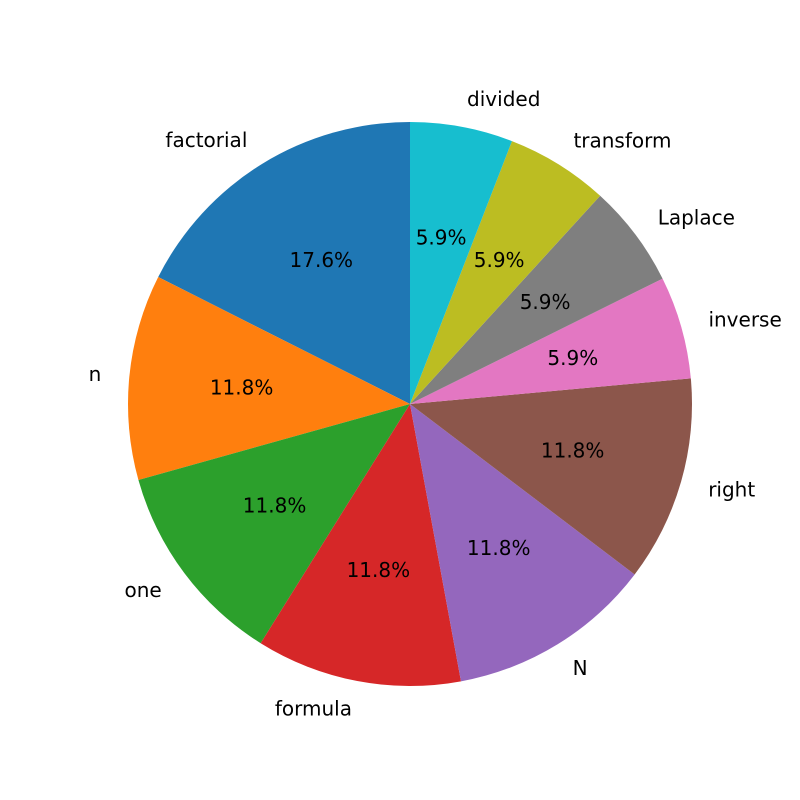 Image resolution: width=800 pixels, height=800 pixels. Describe the element at coordinates (545, 302) in the screenshot. I see `pct-label-laplace: 5.9%` at that location.